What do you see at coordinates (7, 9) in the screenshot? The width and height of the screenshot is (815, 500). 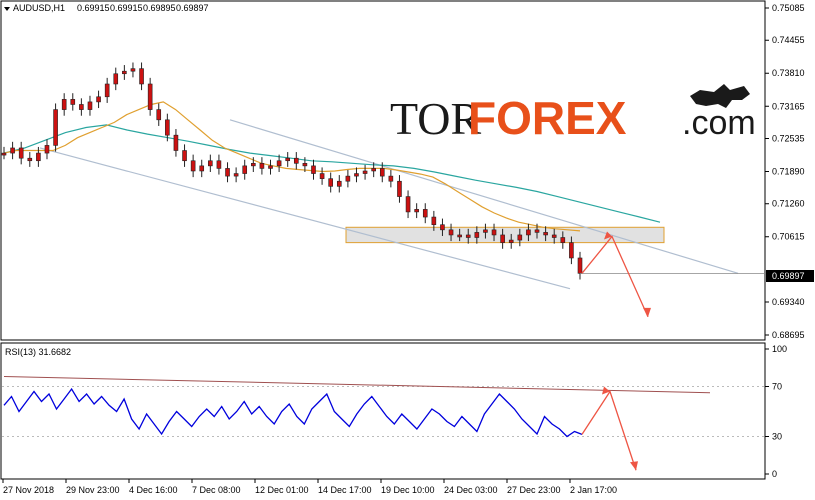 I see `triangle-down-icon` at bounding box center [7, 9].